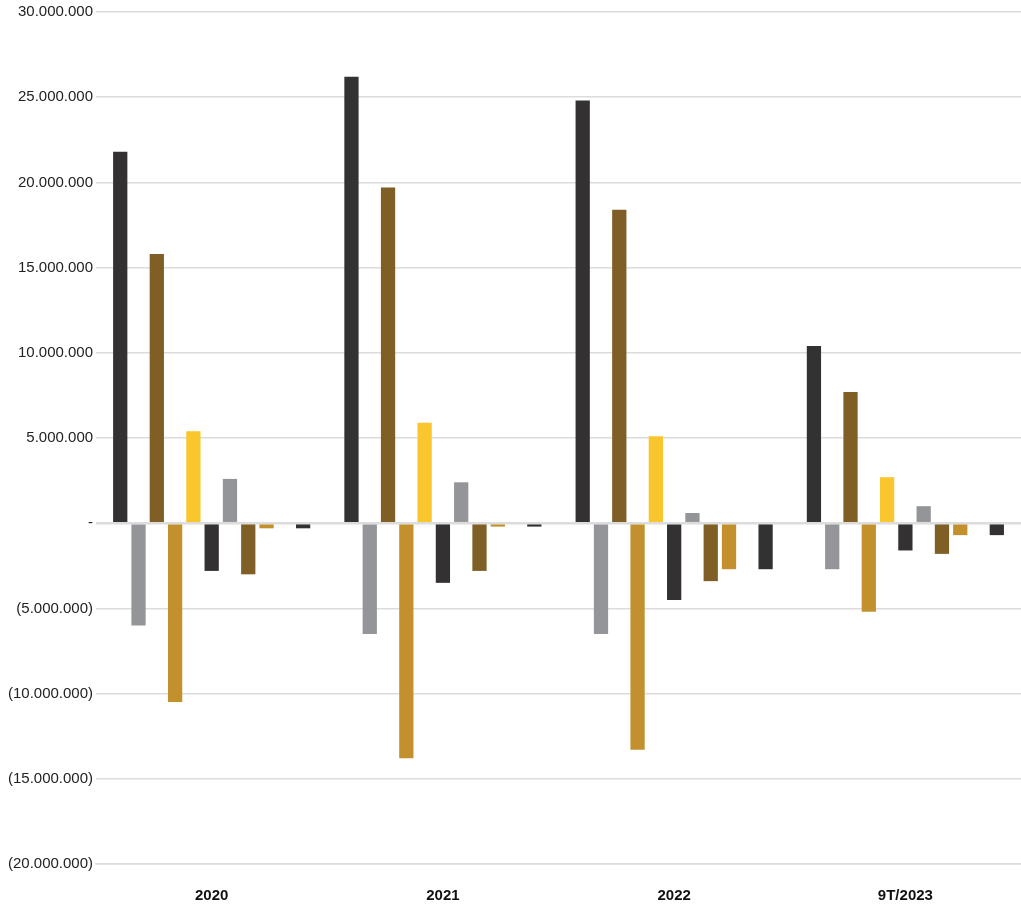 The width and height of the screenshot is (1021, 912). What do you see at coordinates (55, 607) in the screenshot?
I see `y-tick-label: (5.000.000)` at bounding box center [55, 607].